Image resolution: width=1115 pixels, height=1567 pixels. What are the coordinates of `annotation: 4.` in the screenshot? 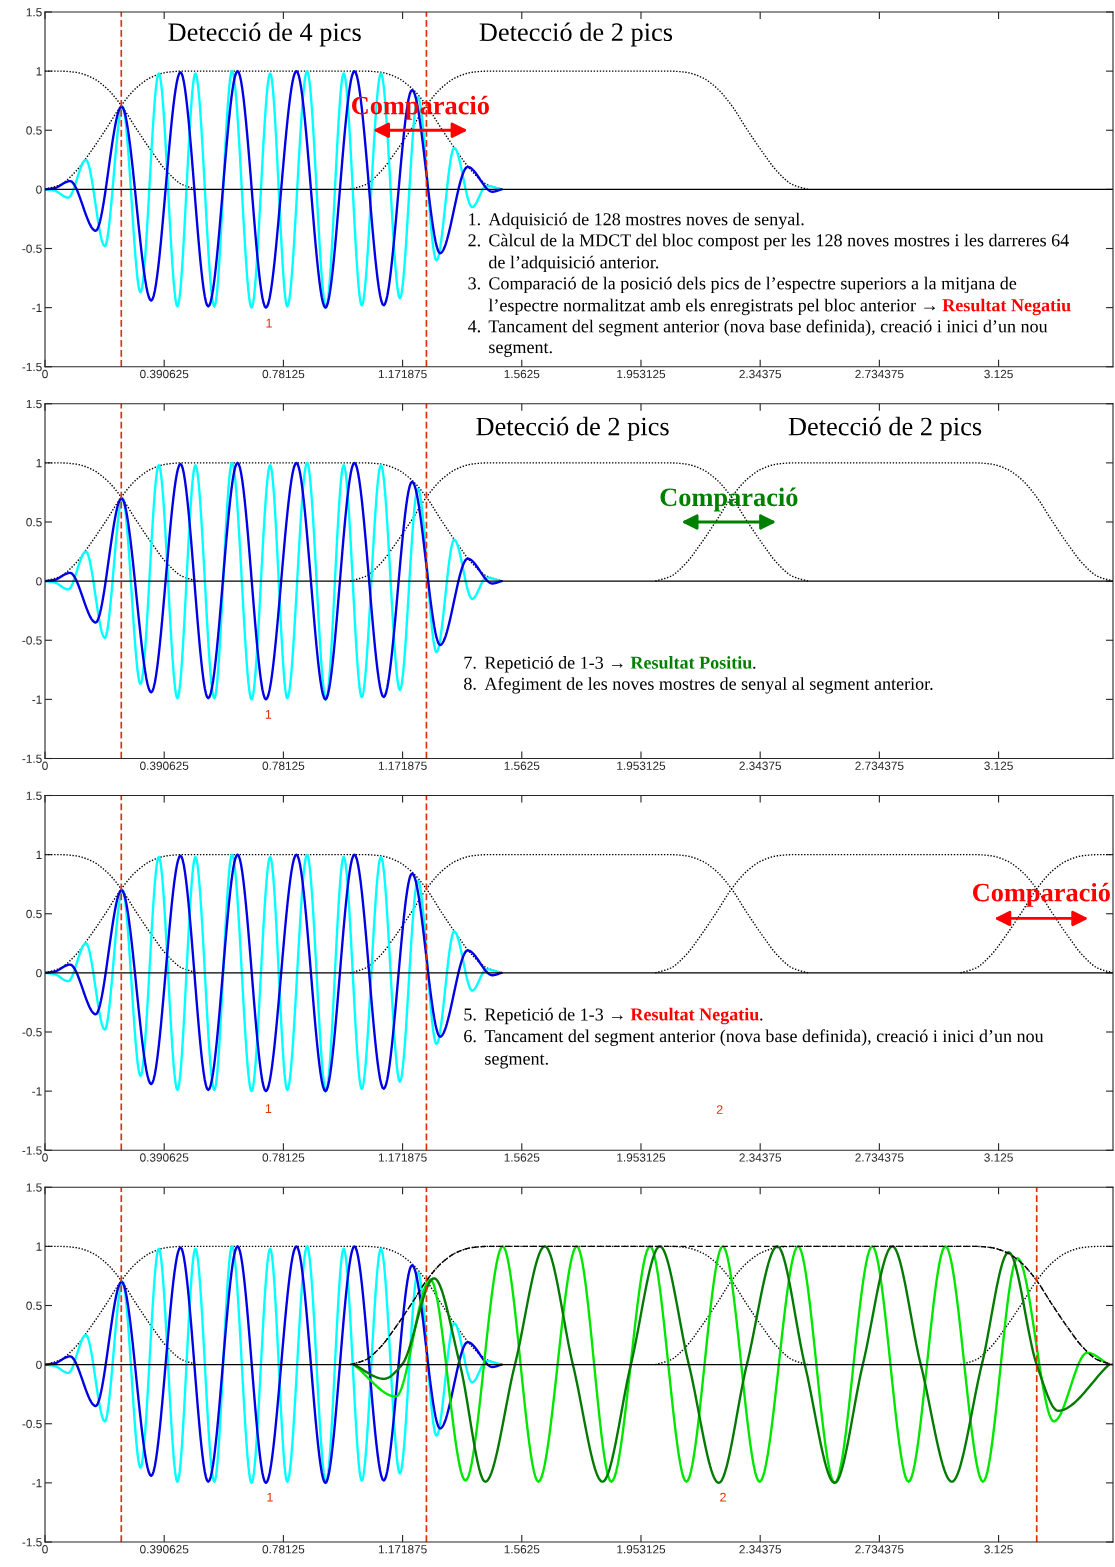 It's located at (473, 326).